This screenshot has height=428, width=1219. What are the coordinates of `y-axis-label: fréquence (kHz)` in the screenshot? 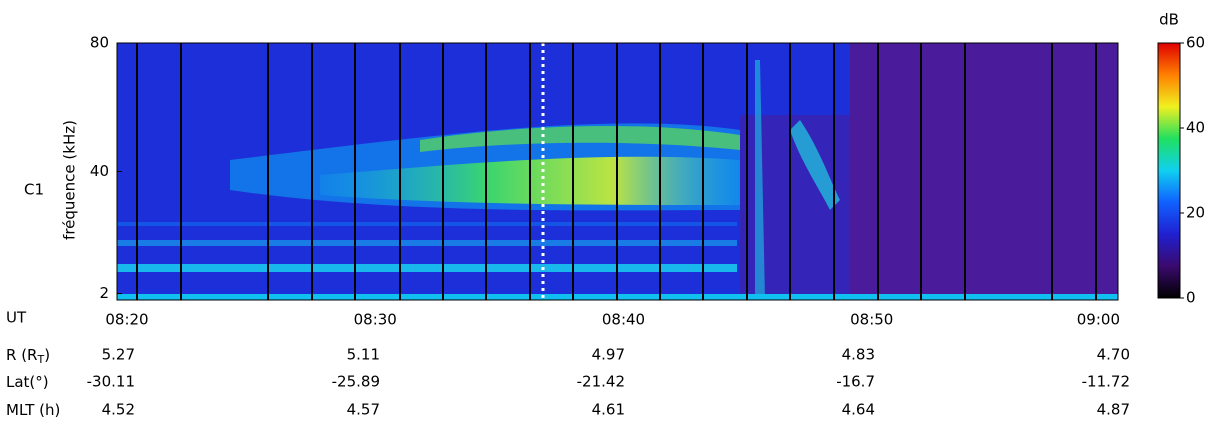 It's located at (70, 180).